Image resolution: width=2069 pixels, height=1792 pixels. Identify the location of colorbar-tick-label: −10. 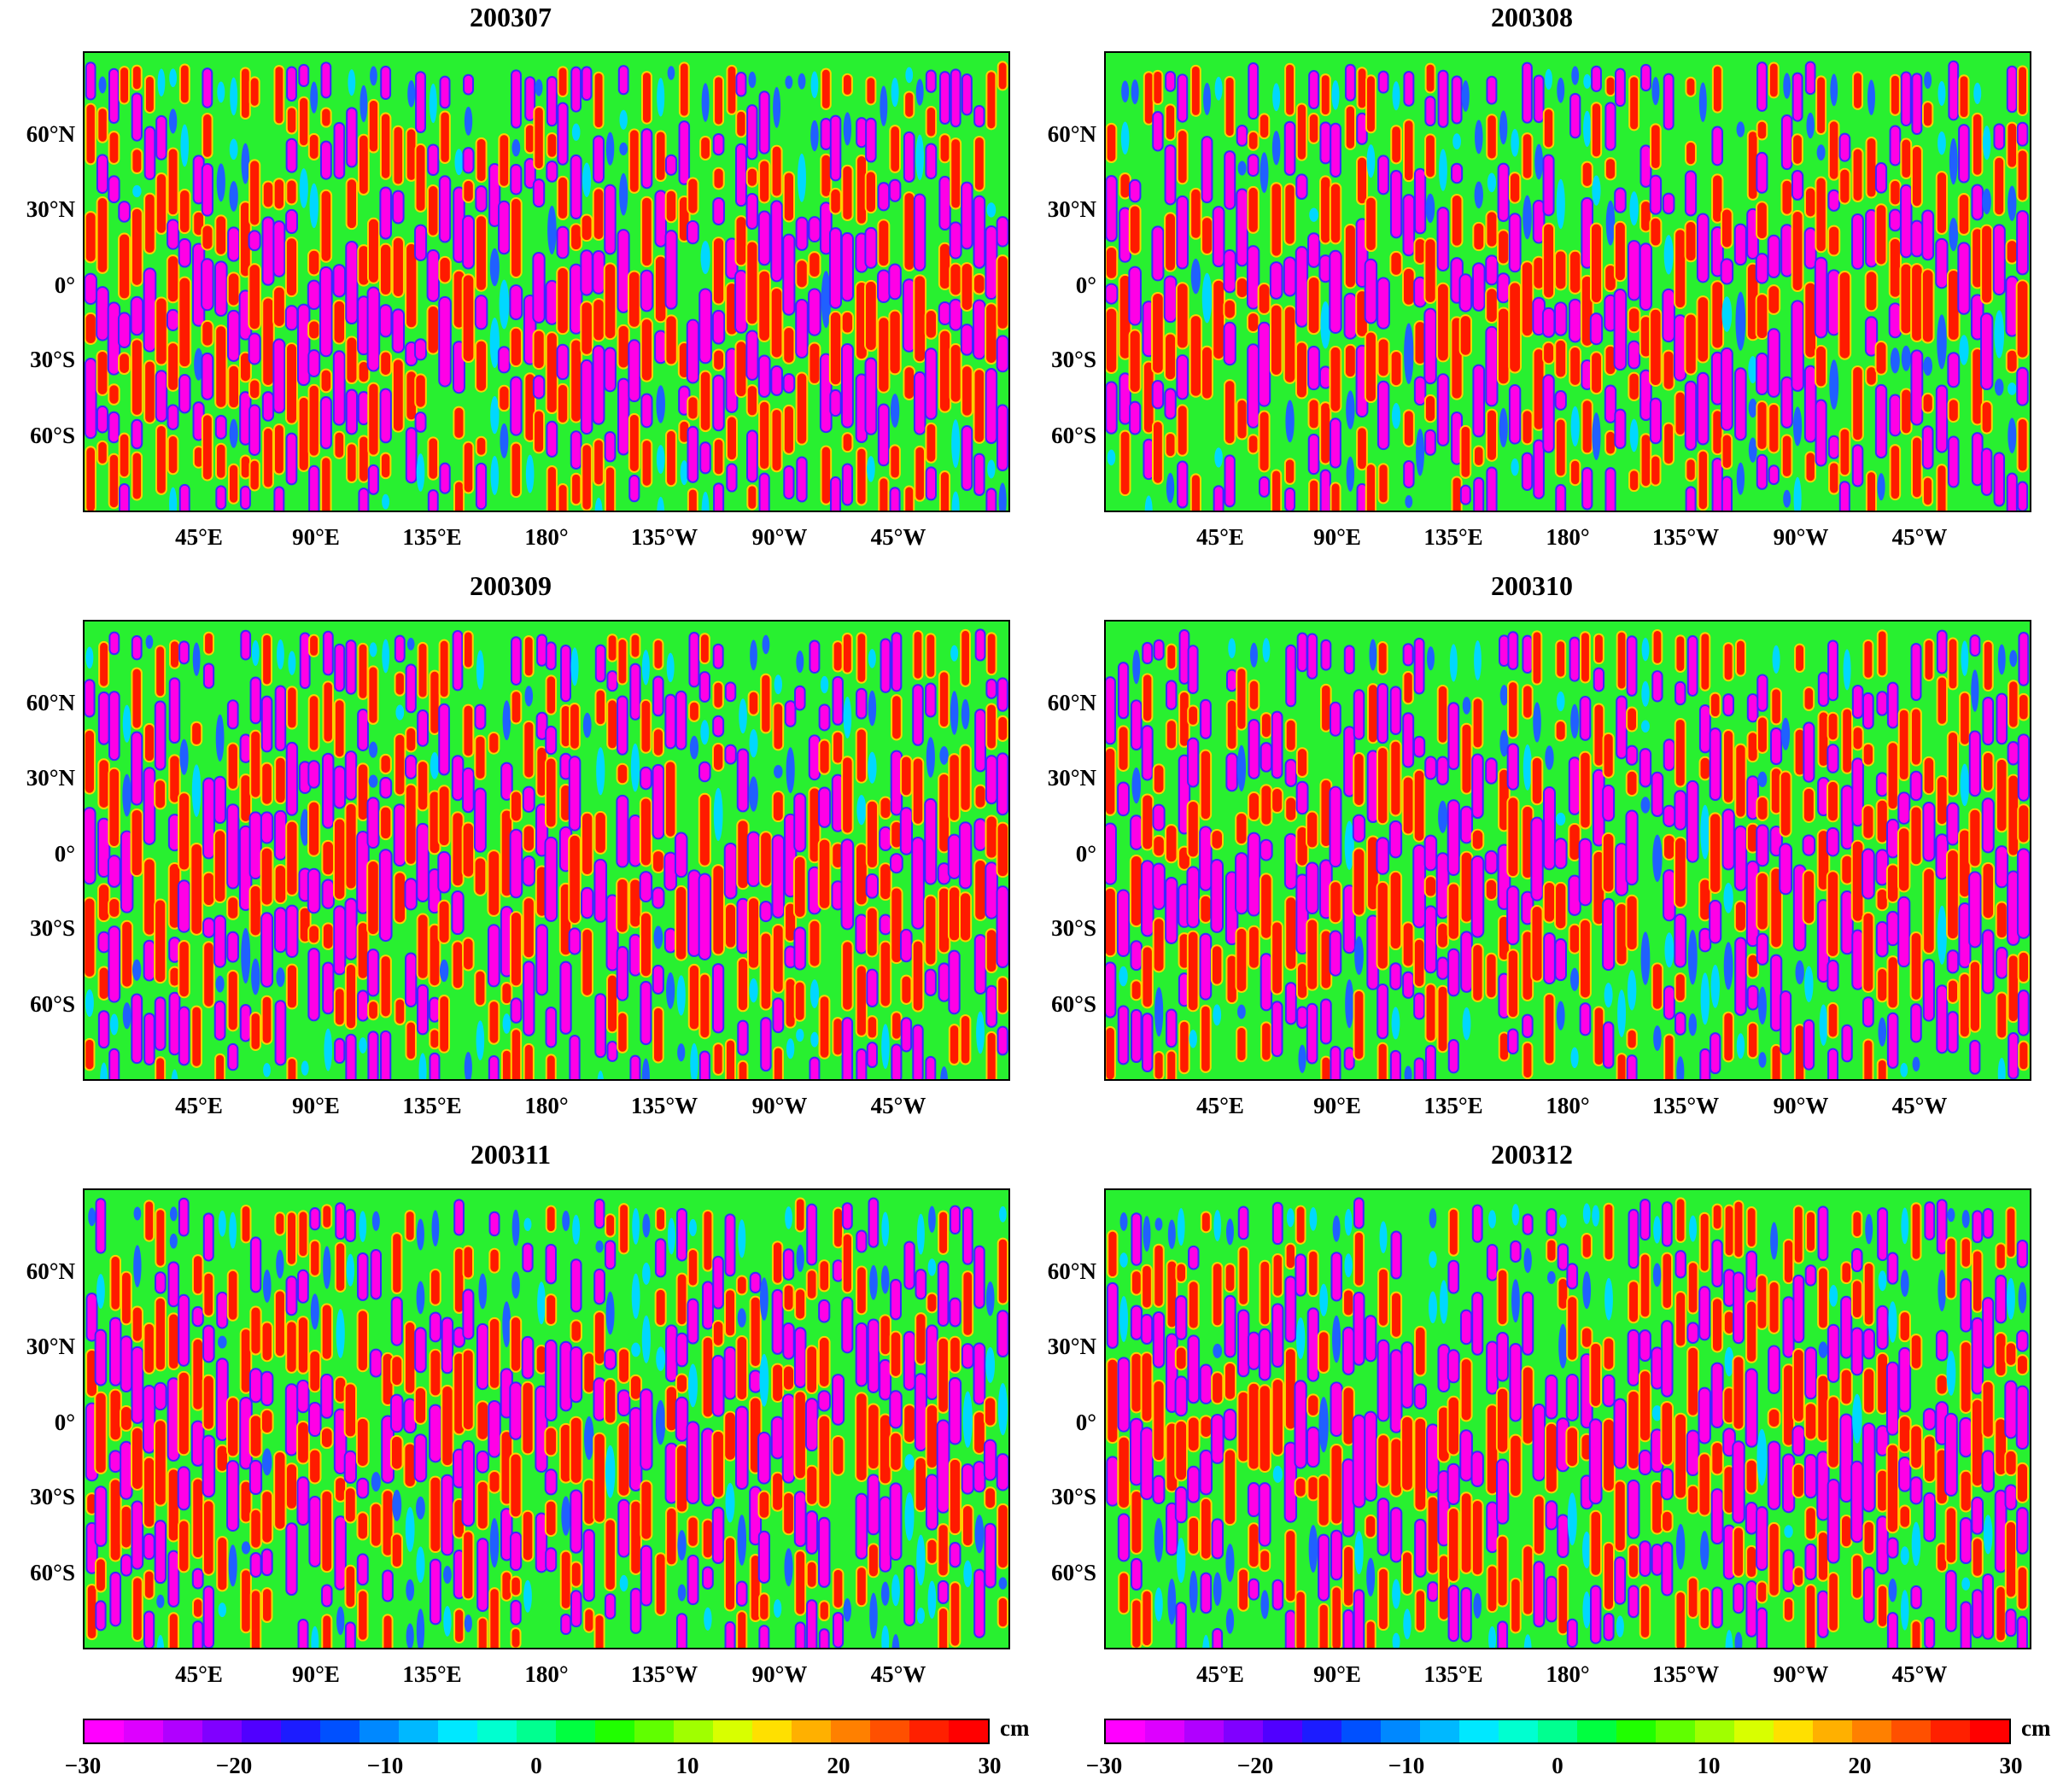
(1406, 1765).